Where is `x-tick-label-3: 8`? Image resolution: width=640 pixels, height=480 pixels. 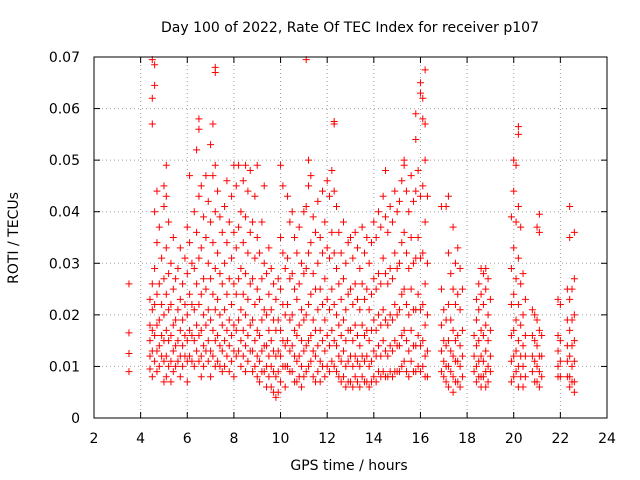 x-tick-label-3: 8 is located at coordinates (233, 439).